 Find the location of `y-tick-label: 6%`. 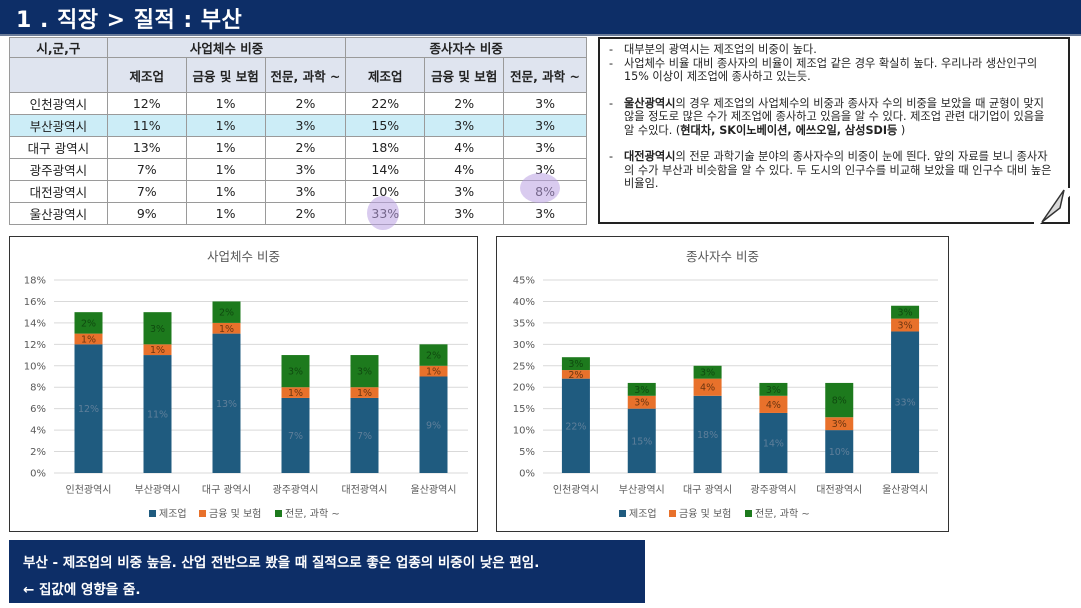

y-tick-label: 6% is located at coordinates (38, 409).